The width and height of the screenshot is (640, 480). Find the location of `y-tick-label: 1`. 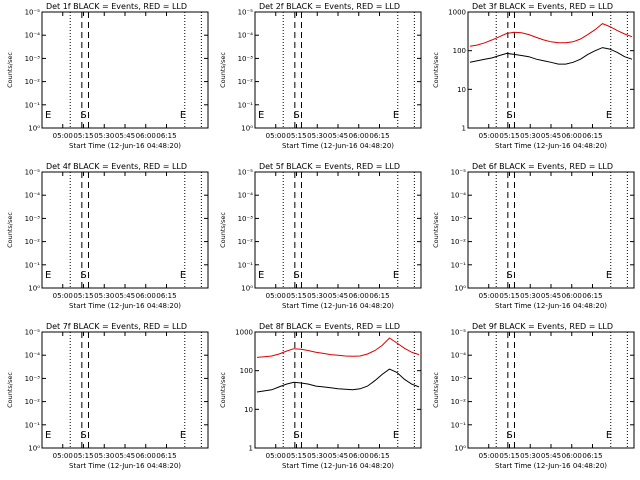

y-tick-label: 1 is located at coordinates (251, 449).